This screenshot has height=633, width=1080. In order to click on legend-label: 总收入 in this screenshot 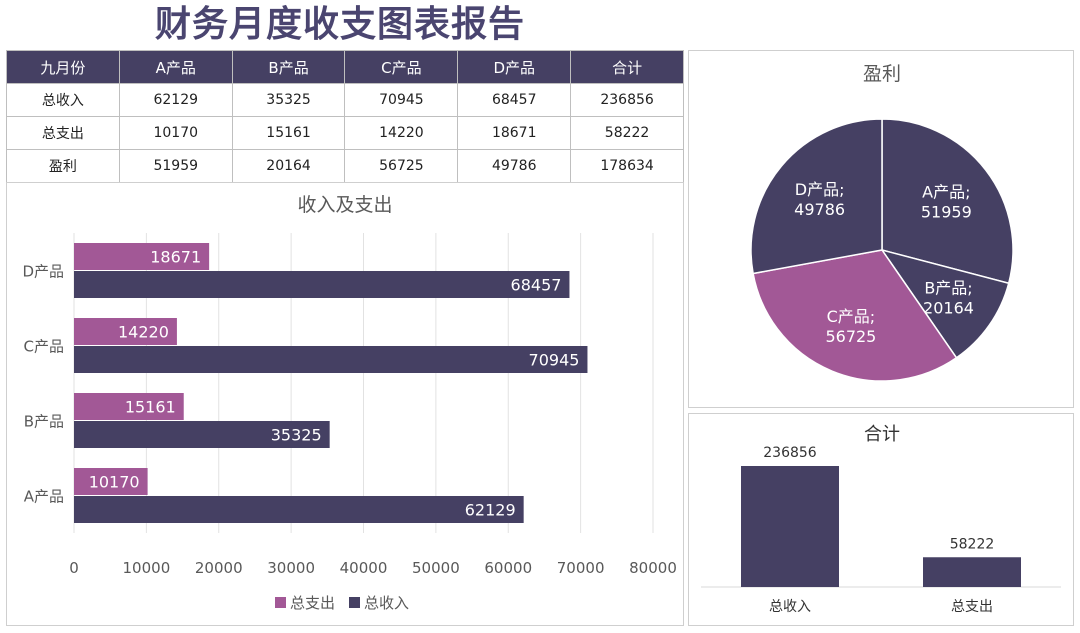, I will do `click(386, 603)`.